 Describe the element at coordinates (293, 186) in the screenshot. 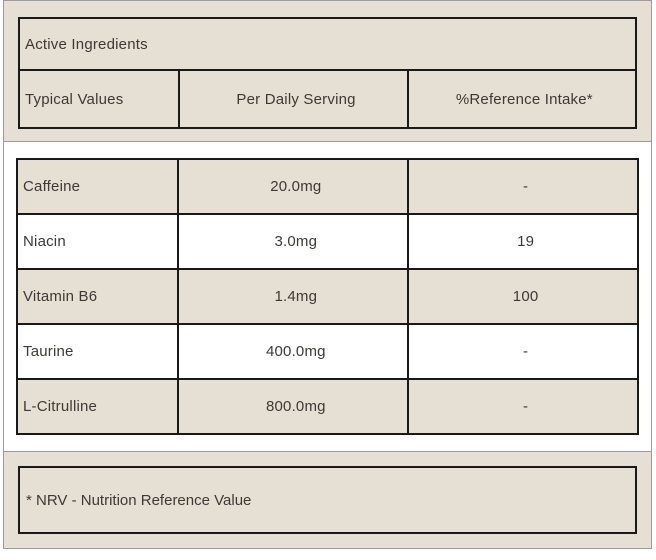

I see `per-serving-value-cell: 20.0mg` at that location.